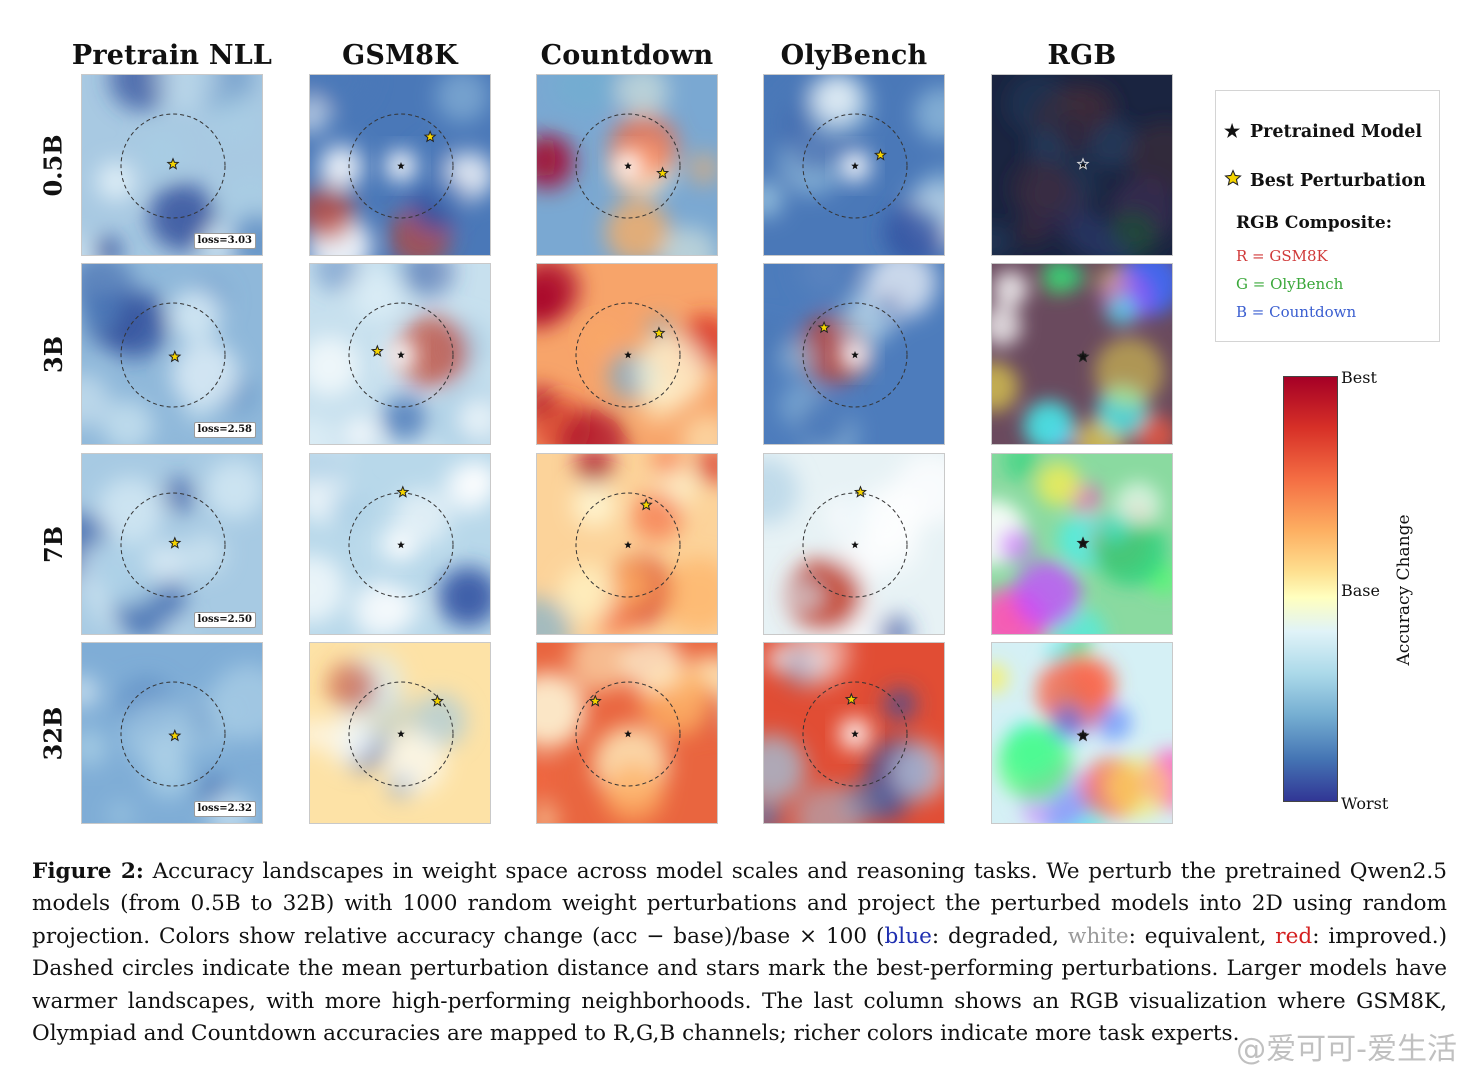 The width and height of the screenshot is (1471, 1080). Describe the element at coordinates (1365, 803) in the screenshot. I see `colorbar-label-worst: Worst` at that location.